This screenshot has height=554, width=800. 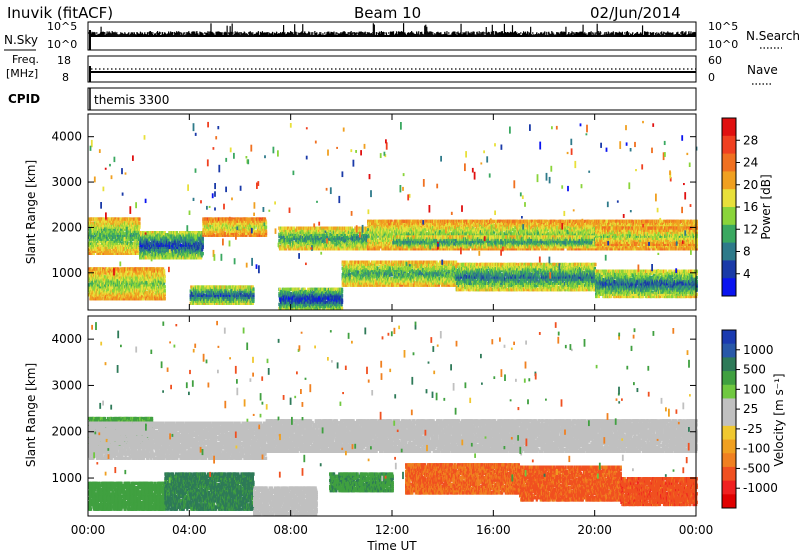 What do you see at coordinates (25, 59) in the screenshot?
I see `freq-label: Freq.` at bounding box center [25, 59].